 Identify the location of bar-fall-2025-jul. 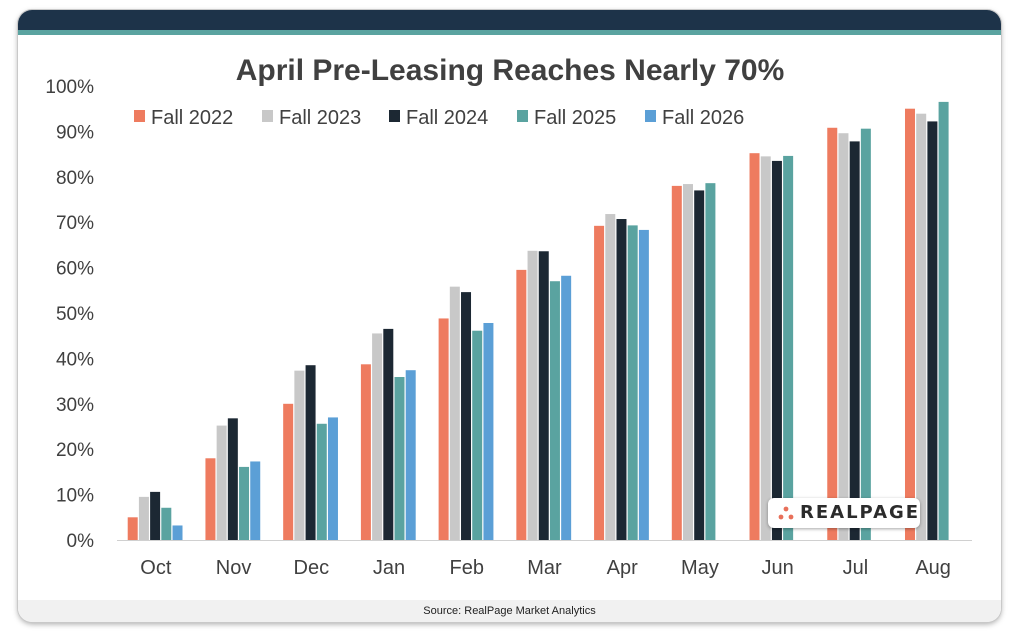
(865, 334).